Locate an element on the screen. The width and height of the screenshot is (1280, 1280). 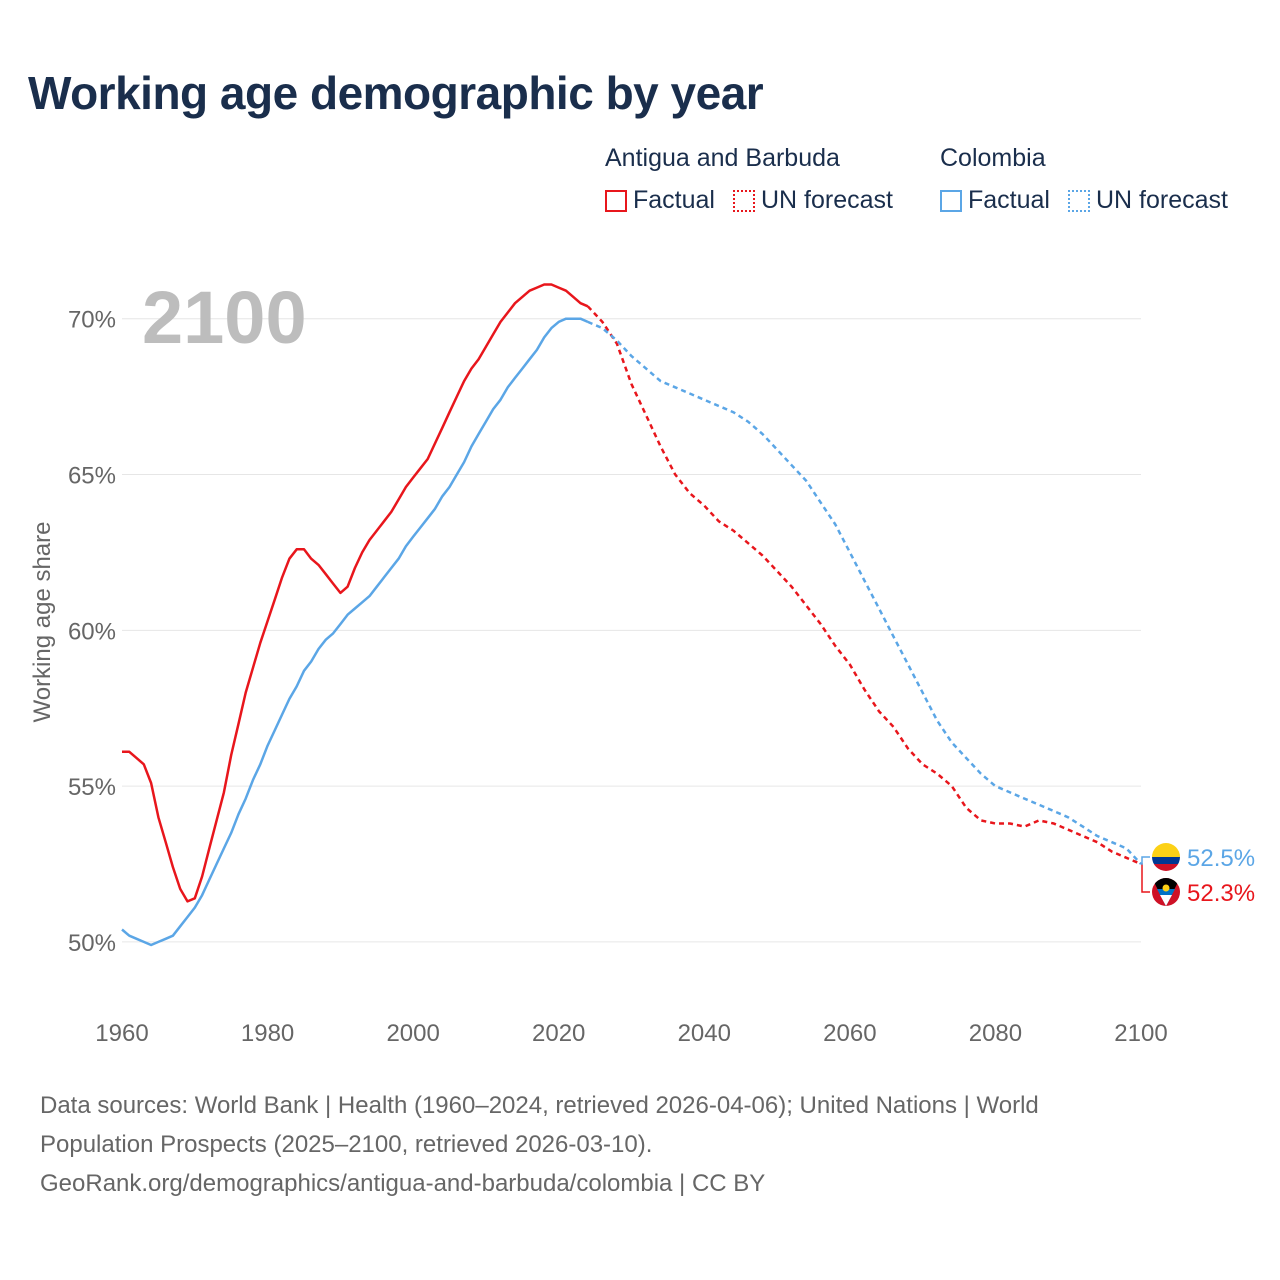
x-tick-label: 1980 is located at coordinates (267, 1033).